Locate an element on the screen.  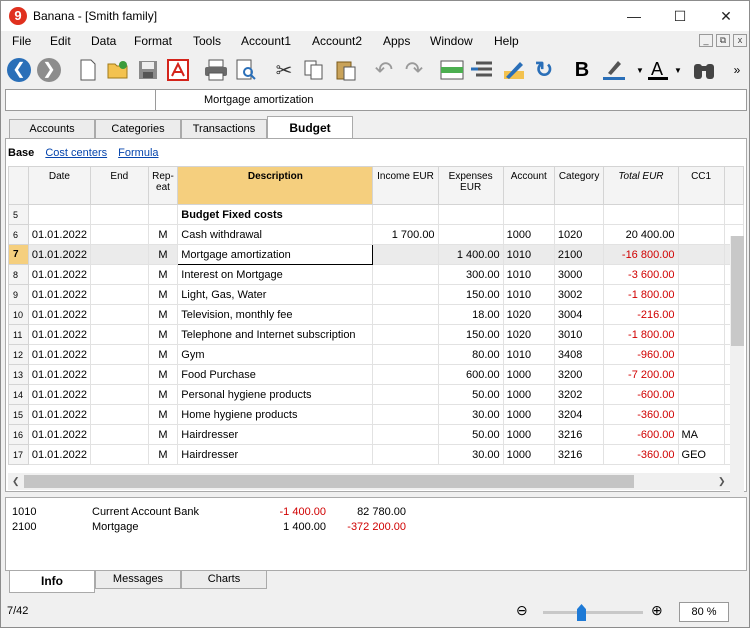
category-cell: 3204 is located at coordinates (579, 414).